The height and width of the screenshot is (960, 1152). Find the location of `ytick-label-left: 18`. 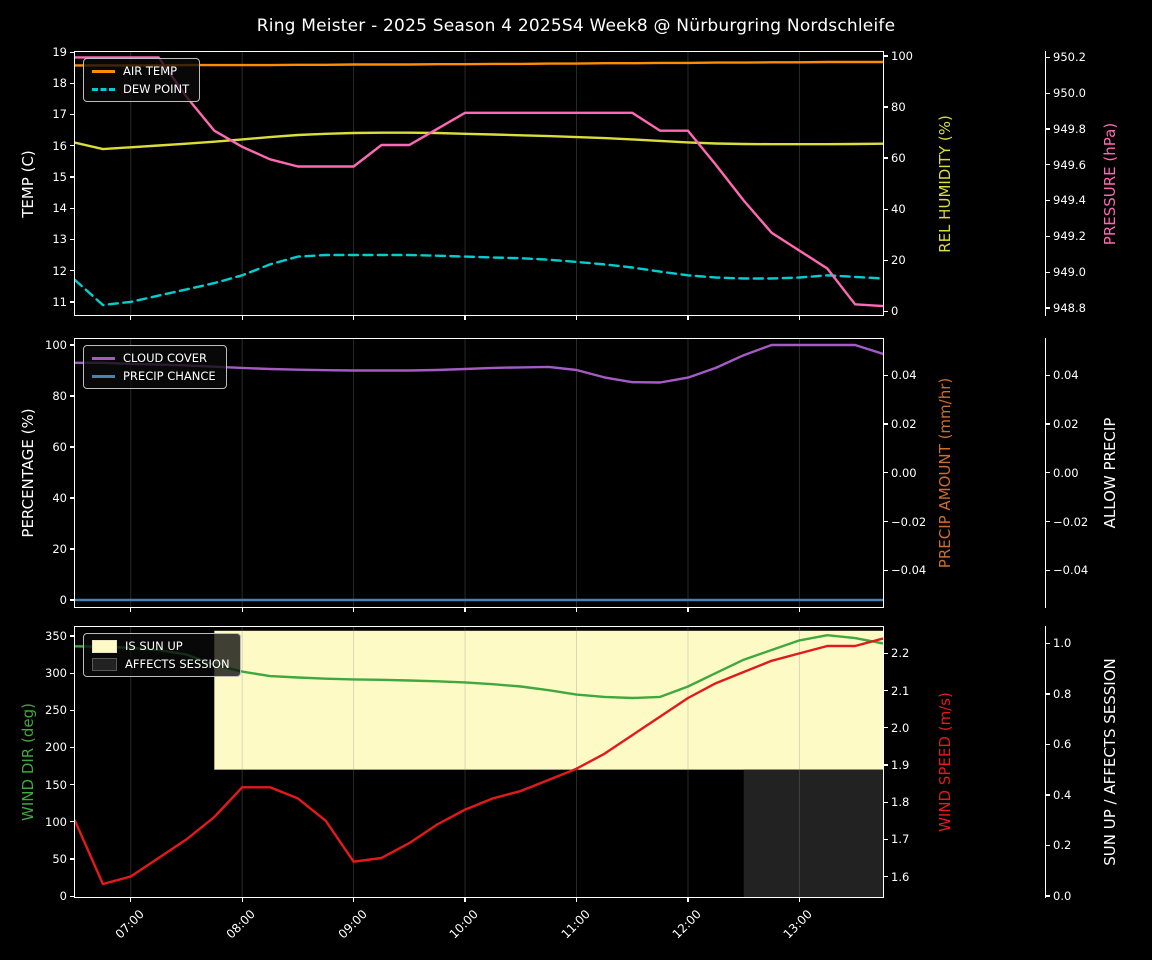

ytick-label-left: 18 is located at coordinates (59, 83).